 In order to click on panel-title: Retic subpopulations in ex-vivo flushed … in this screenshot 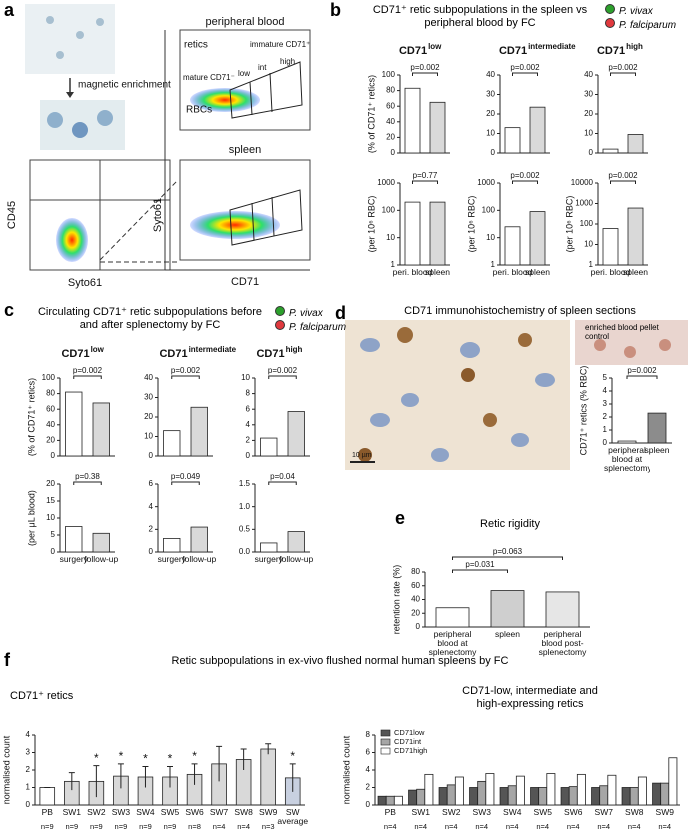, I will do `click(340, 661)`.